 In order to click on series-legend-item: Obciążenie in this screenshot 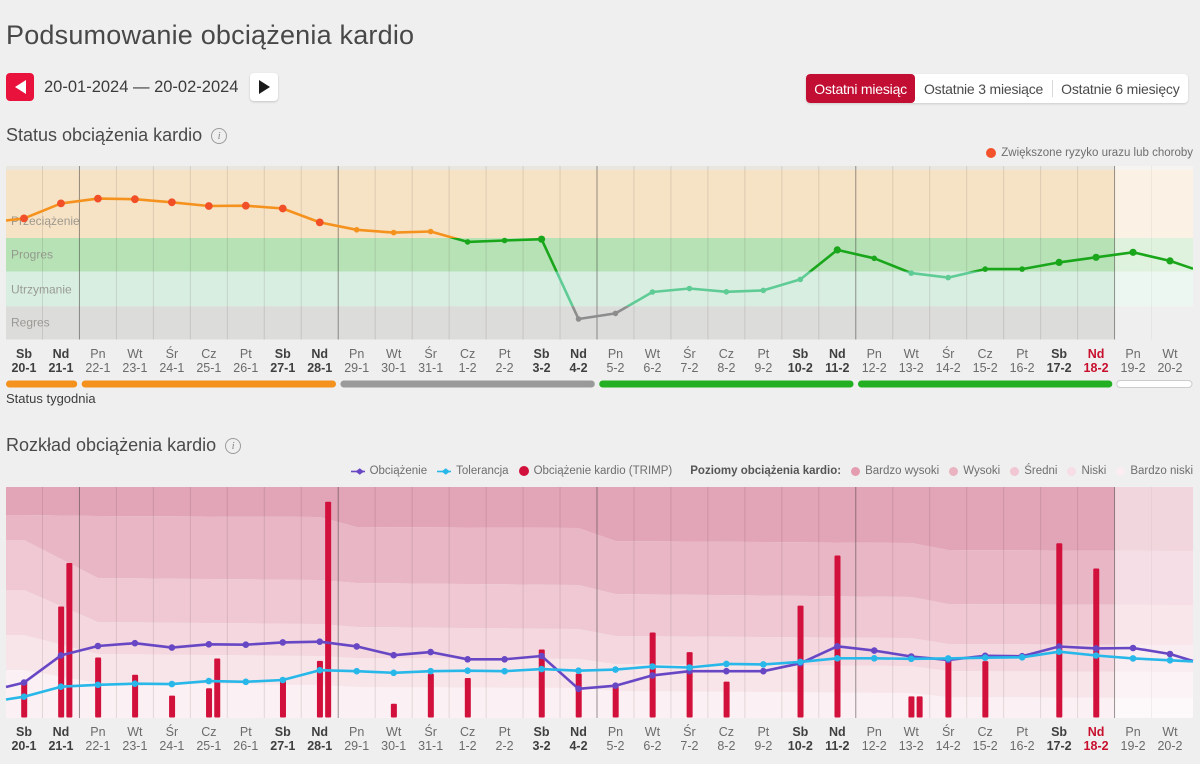, I will do `click(388, 471)`.